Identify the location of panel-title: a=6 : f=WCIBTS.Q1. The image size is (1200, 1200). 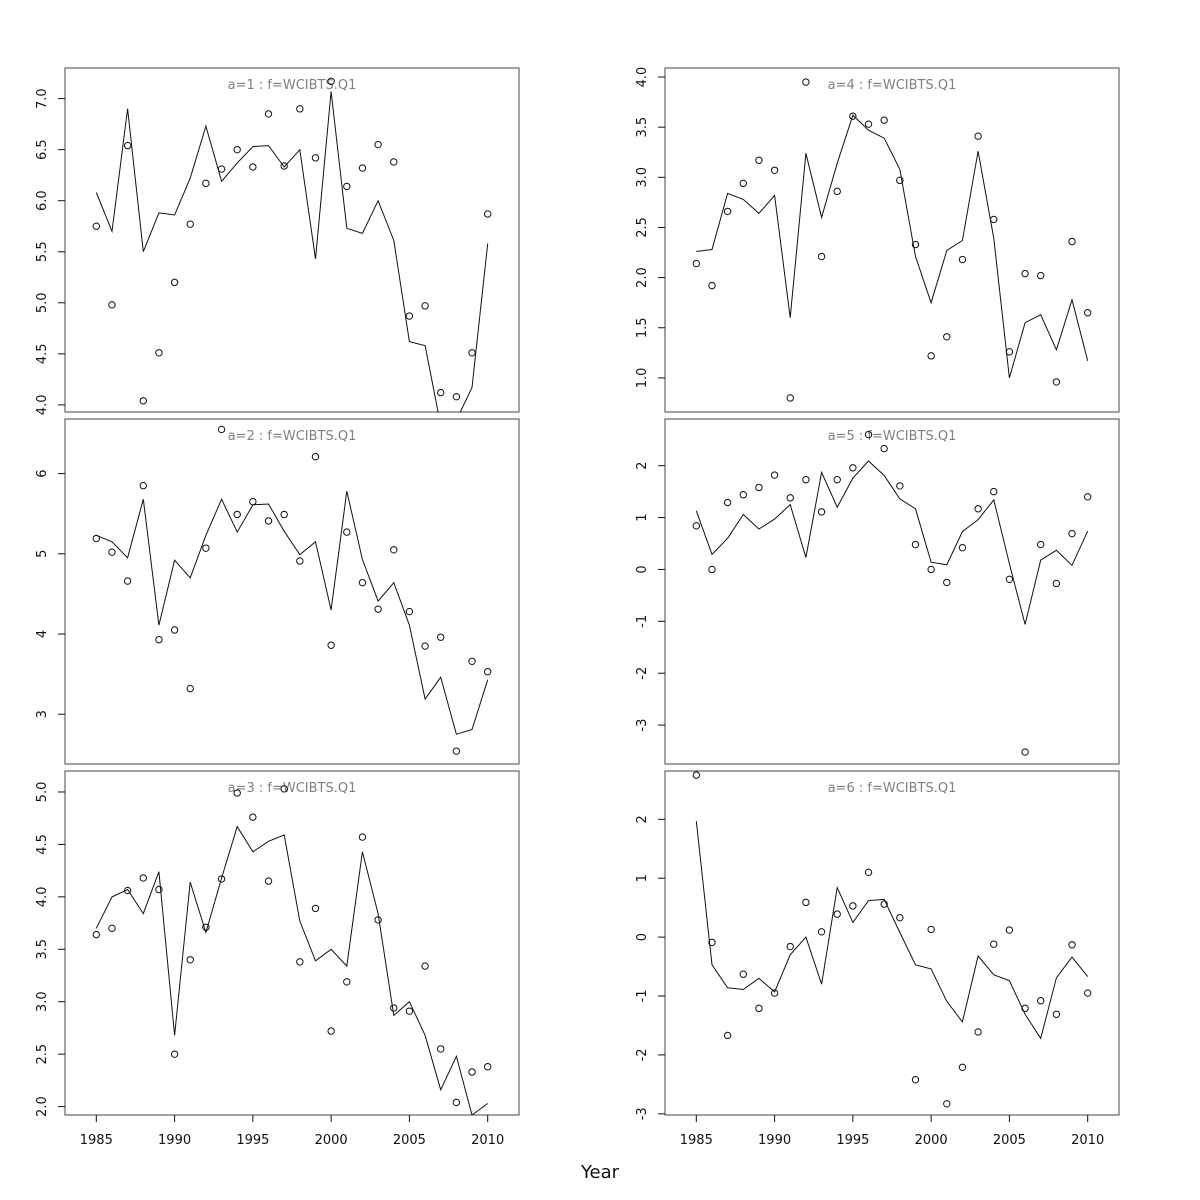
(892, 788).